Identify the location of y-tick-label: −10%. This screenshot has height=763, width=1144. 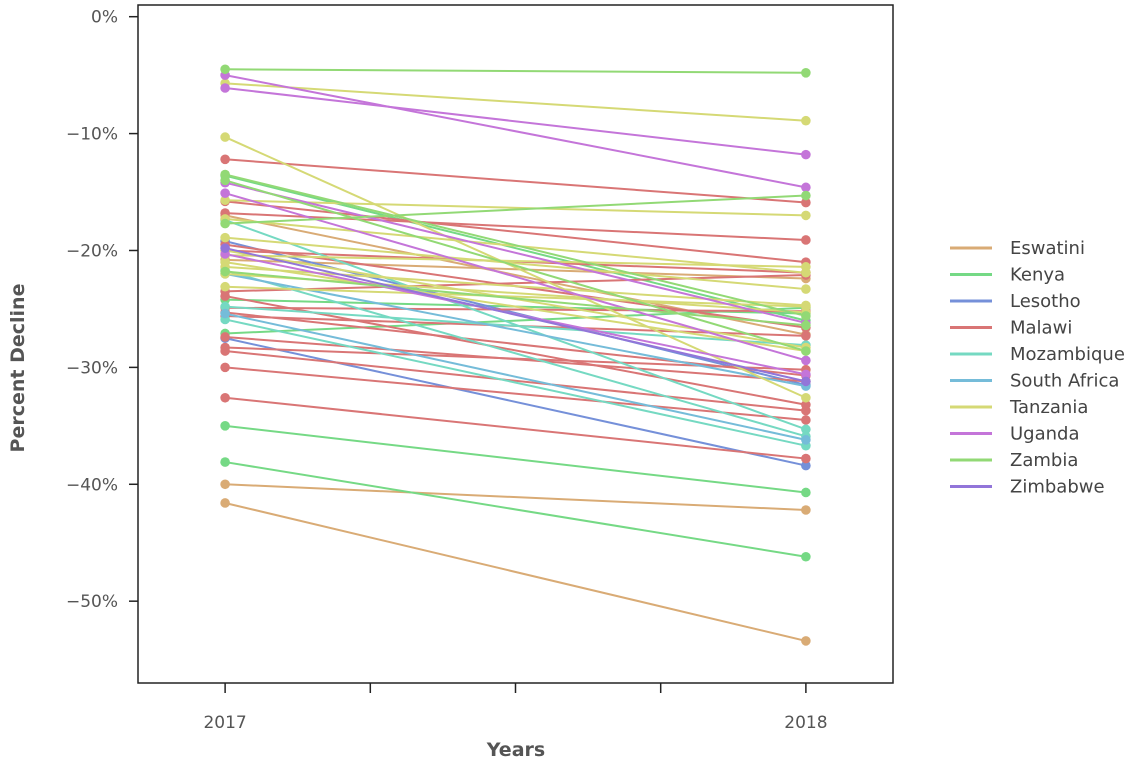
(92, 135).